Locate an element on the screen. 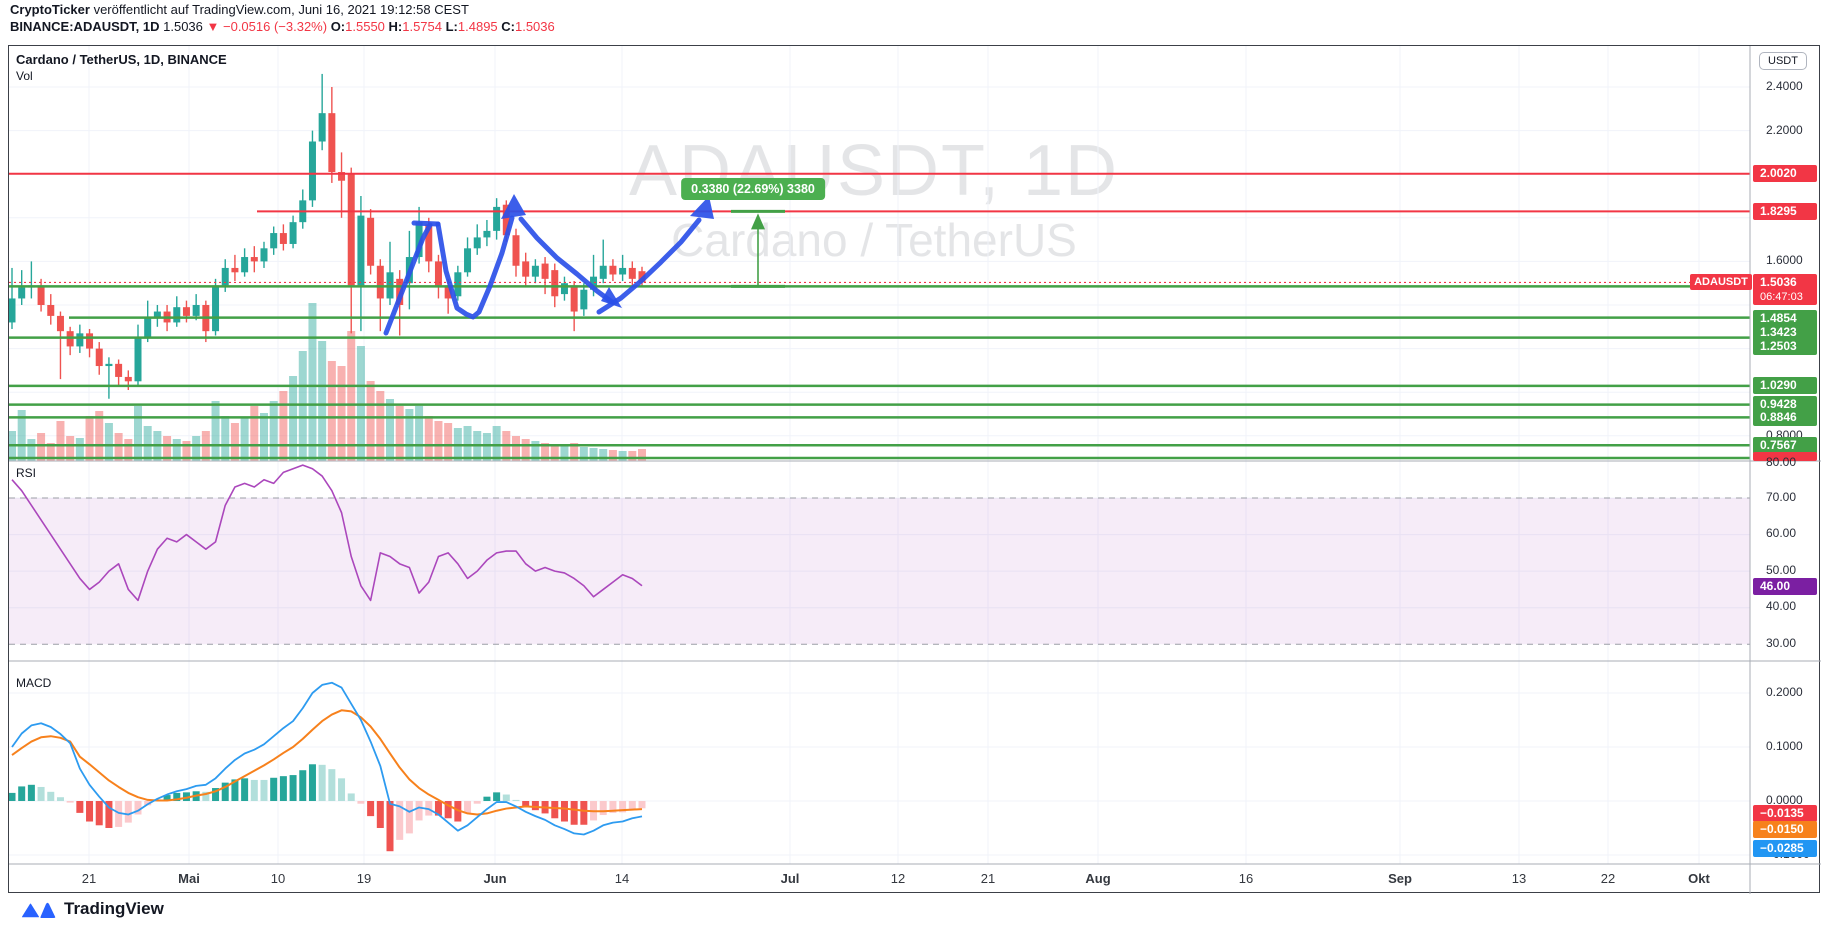  axis-value-label: 1.3423 is located at coordinates (1785, 332).